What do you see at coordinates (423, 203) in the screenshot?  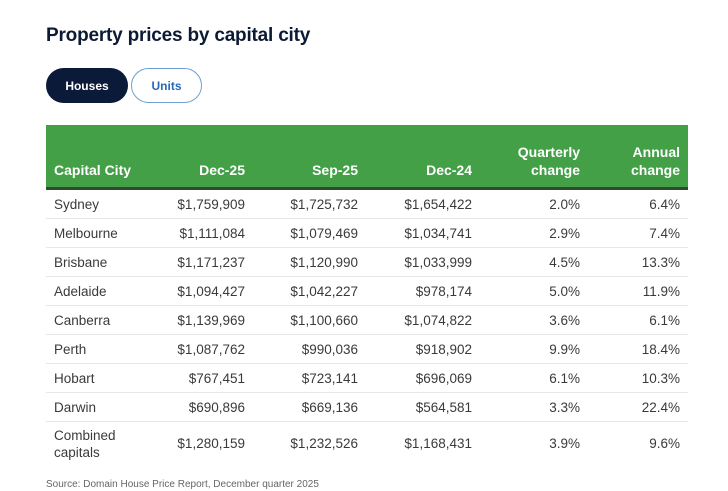 I see `cell-dec-24: $1,654,422` at bounding box center [423, 203].